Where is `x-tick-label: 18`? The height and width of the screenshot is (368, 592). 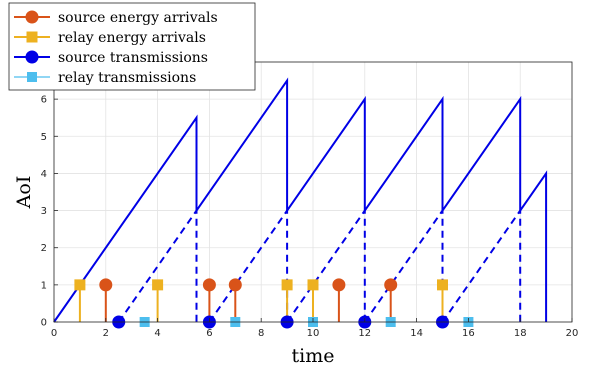 x-tick-label: 18 is located at coordinates (520, 333).